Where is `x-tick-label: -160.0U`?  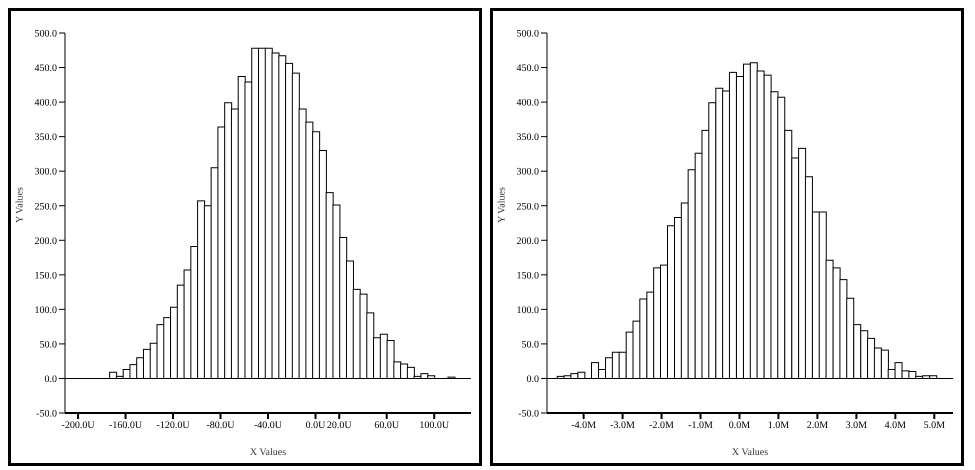
x-tick-label: -160.0U is located at coordinates (126, 426).